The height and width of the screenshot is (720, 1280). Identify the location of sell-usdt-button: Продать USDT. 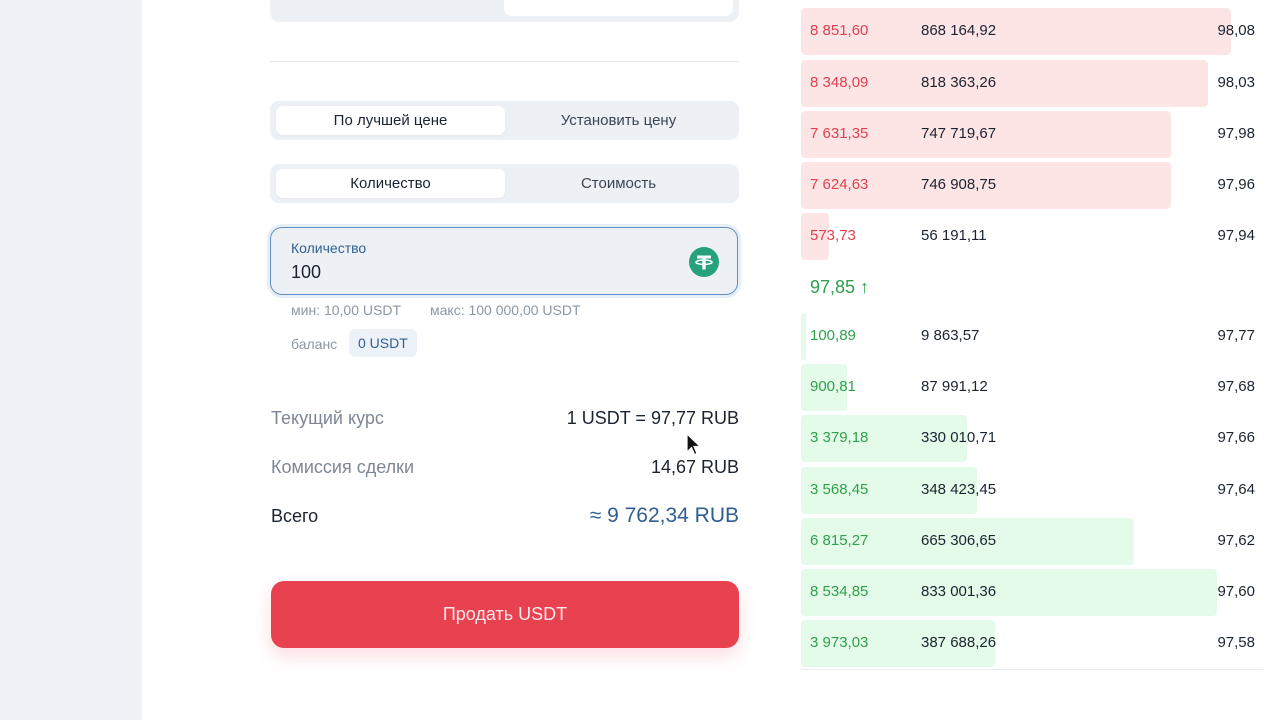
(505, 614).